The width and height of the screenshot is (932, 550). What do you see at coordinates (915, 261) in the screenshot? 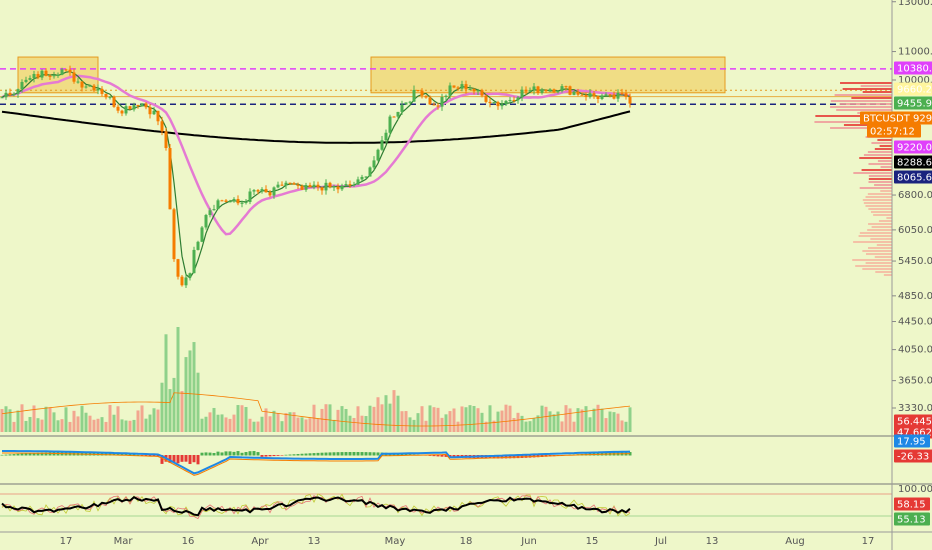
I see `price-tick-label: 5450.00` at bounding box center [915, 261].